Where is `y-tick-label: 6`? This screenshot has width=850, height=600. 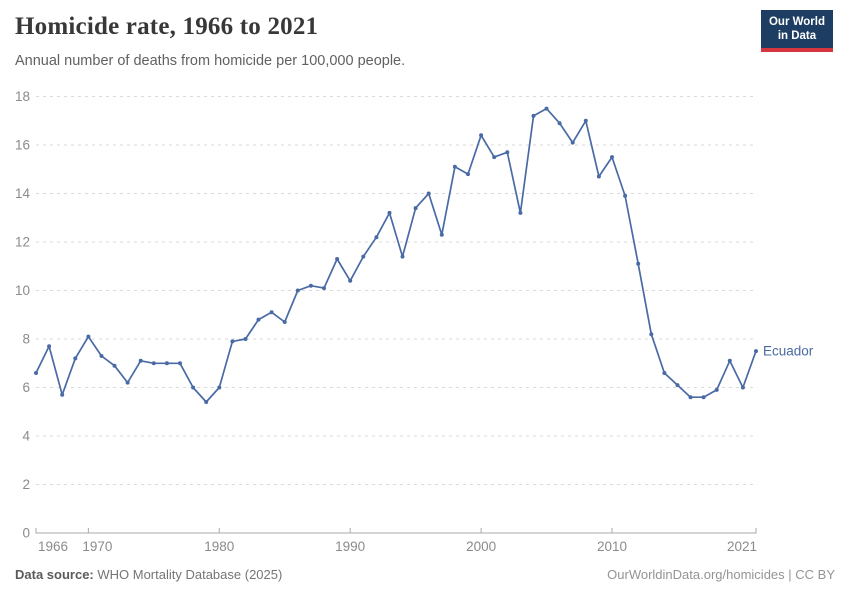
y-tick-label: 6 is located at coordinates (26, 387).